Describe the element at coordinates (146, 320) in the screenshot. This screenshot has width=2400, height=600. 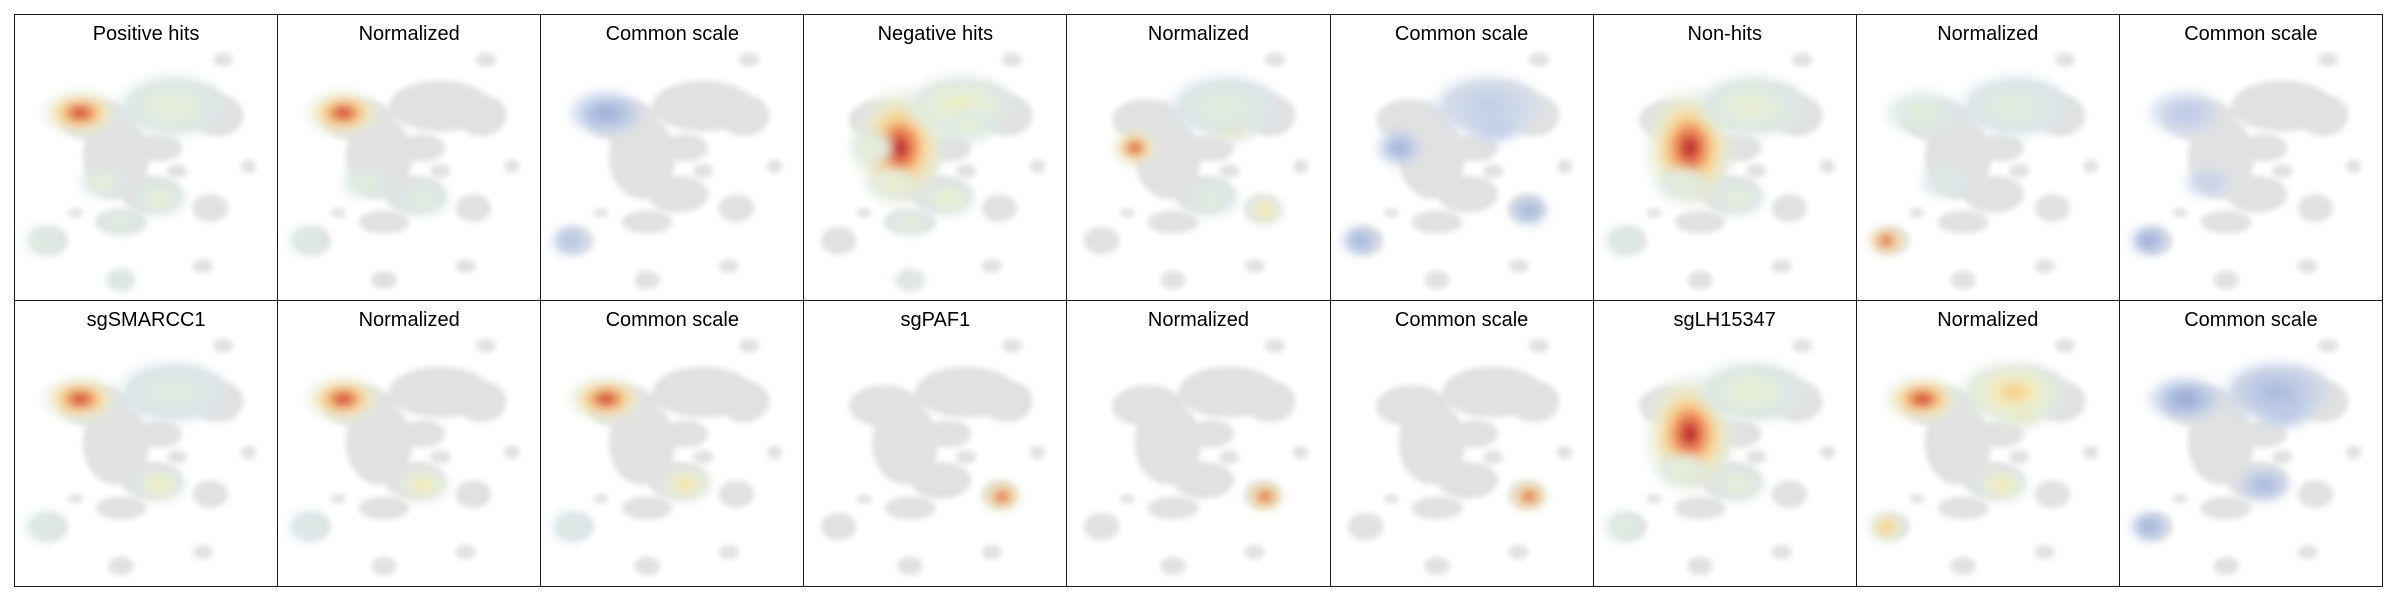
I see `panel-title: sgSMARCC1` at that location.